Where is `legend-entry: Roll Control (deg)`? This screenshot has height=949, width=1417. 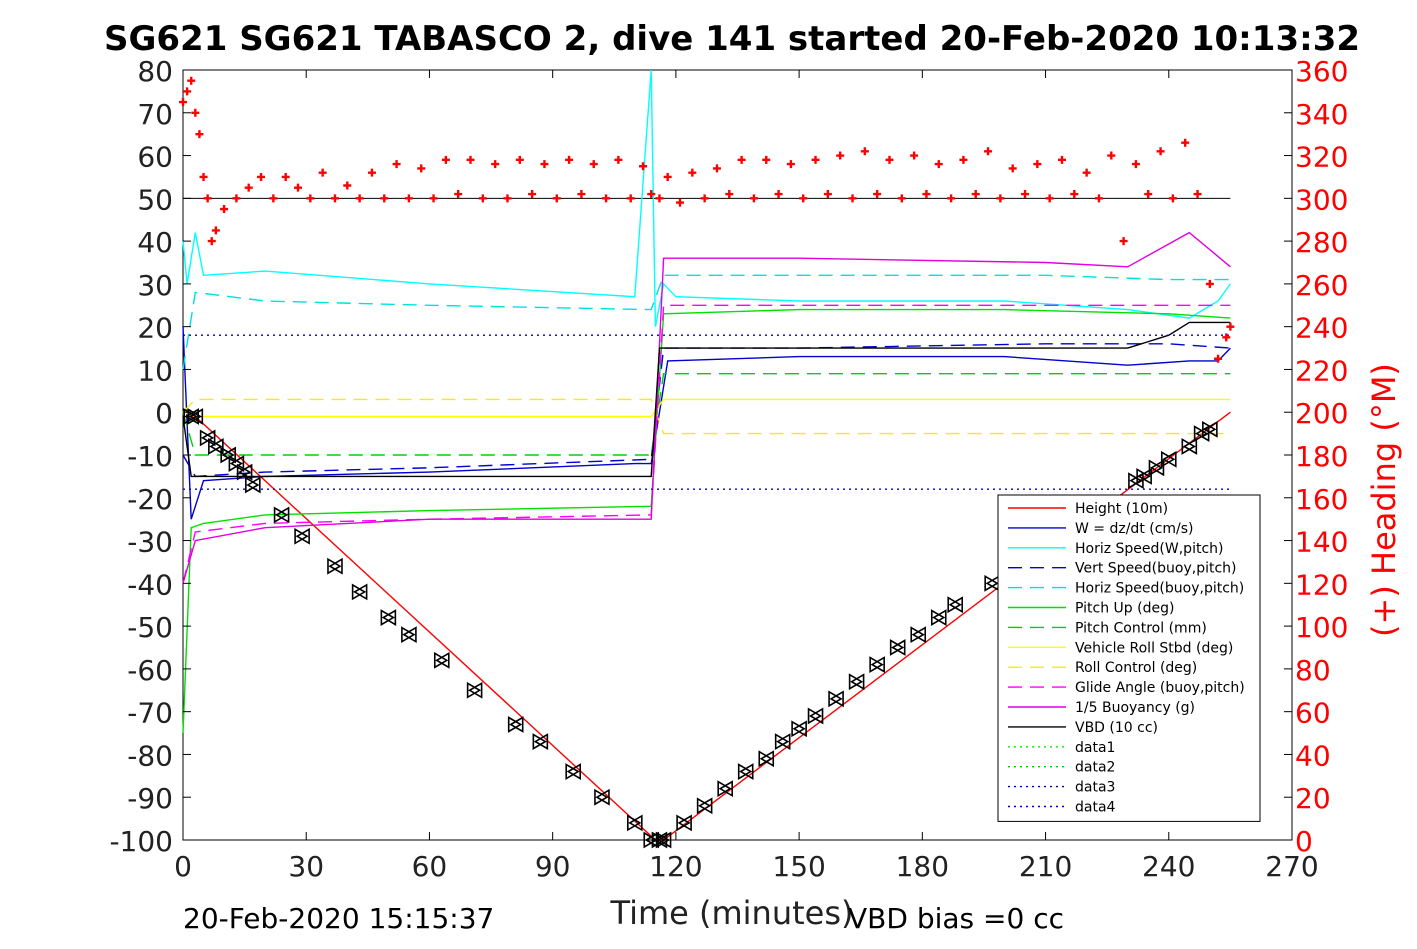 legend-entry: Roll Control (deg) is located at coordinates (1136, 668).